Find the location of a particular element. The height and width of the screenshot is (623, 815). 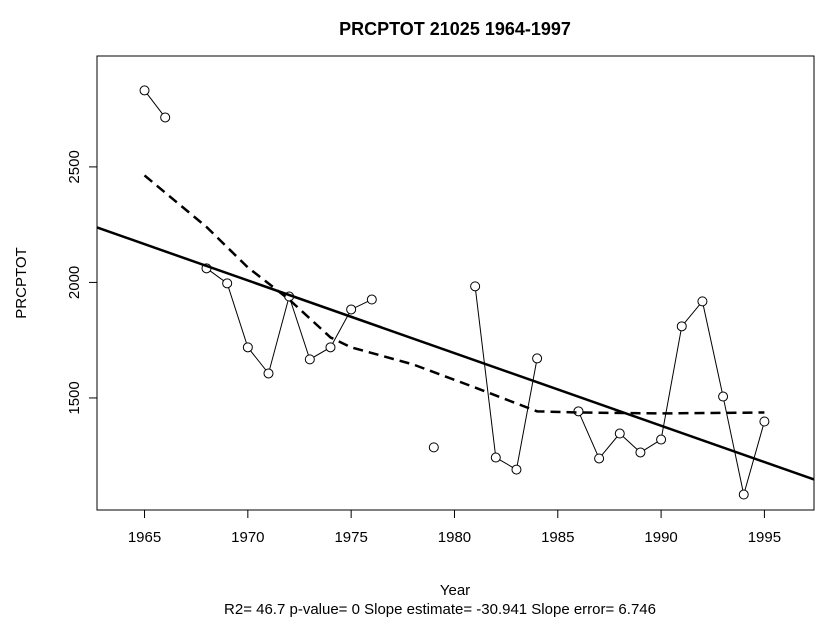

chart-title: PRCPTOT 21025 1964-1997 is located at coordinates (455, 29).